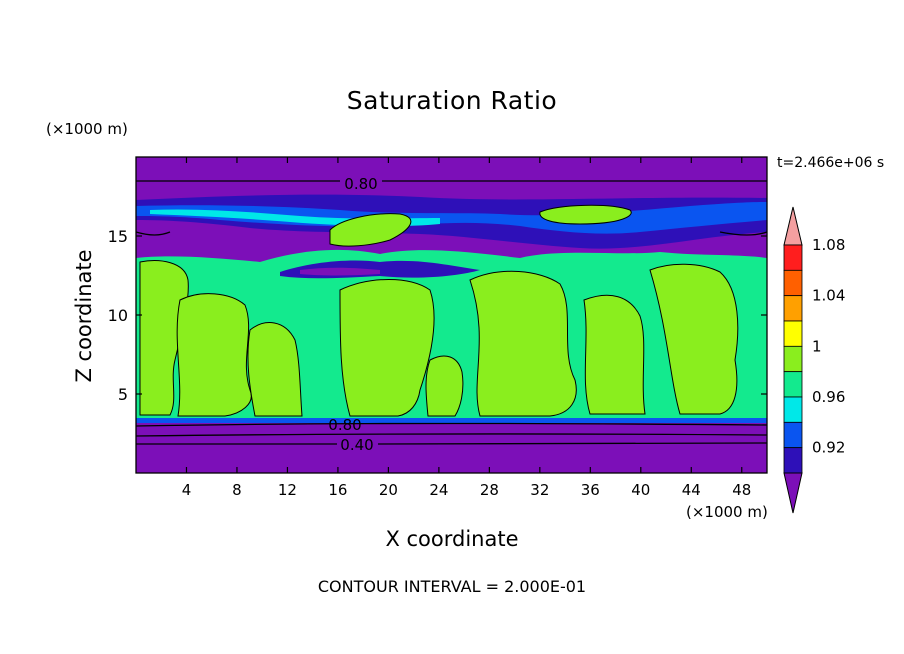 The width and height of the screenshot is (904, 654). What do you see at coordinates (237, 490) in the screenshot?
I see `x-tick-label: 8` at bounding box center [237, 490].